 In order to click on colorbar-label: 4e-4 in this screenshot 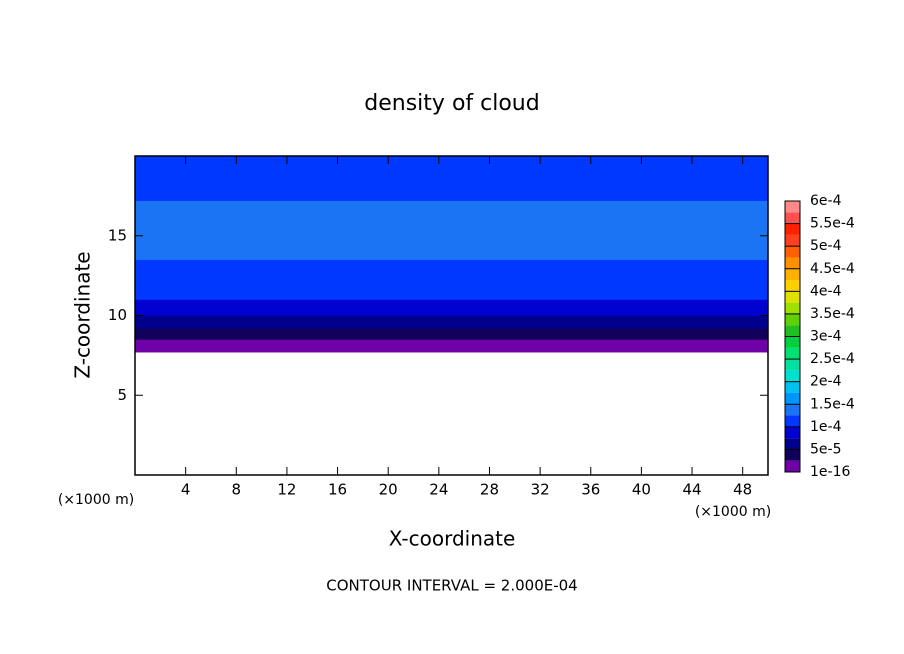, I will do `click(826, 291)`.